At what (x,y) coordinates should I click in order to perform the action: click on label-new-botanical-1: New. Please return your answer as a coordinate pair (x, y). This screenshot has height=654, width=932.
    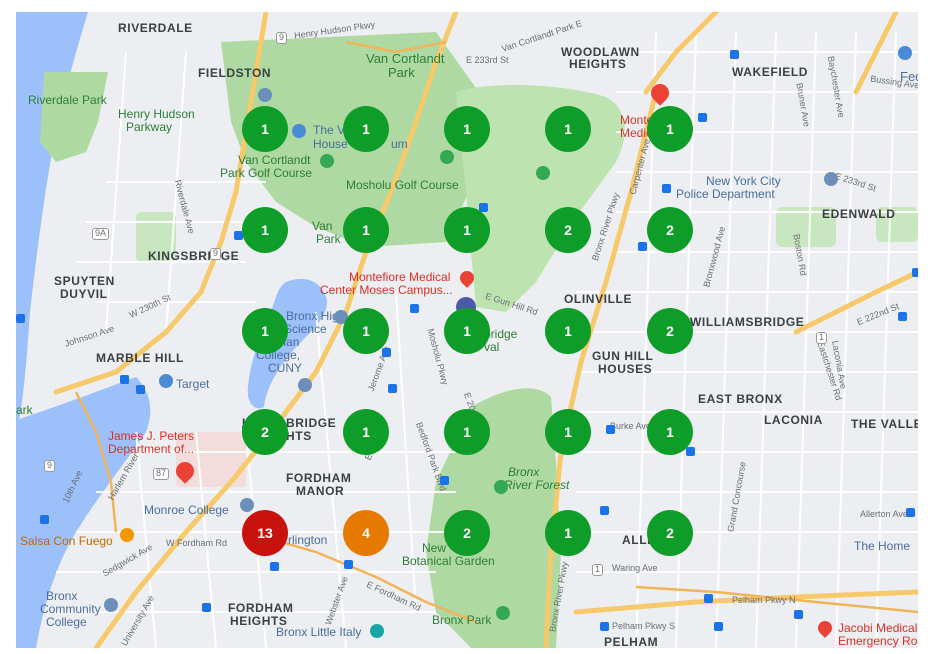
    Looking at the image, I should click on (434, 548).